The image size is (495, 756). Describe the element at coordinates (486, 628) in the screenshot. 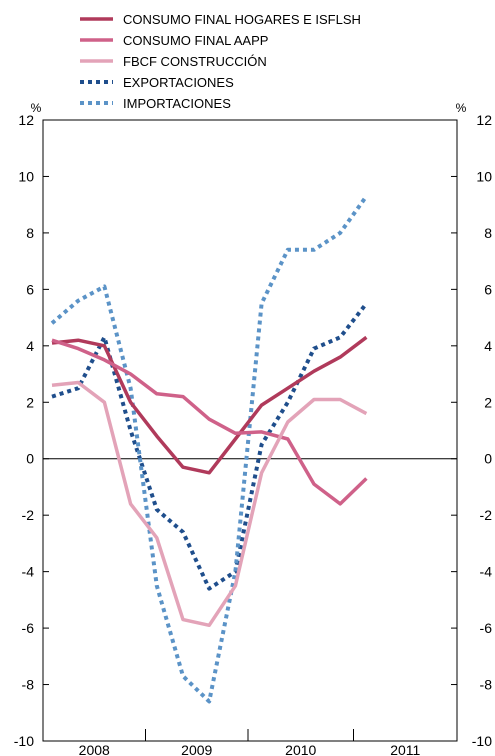

I see `y-tick-label-right: -6` at that location.